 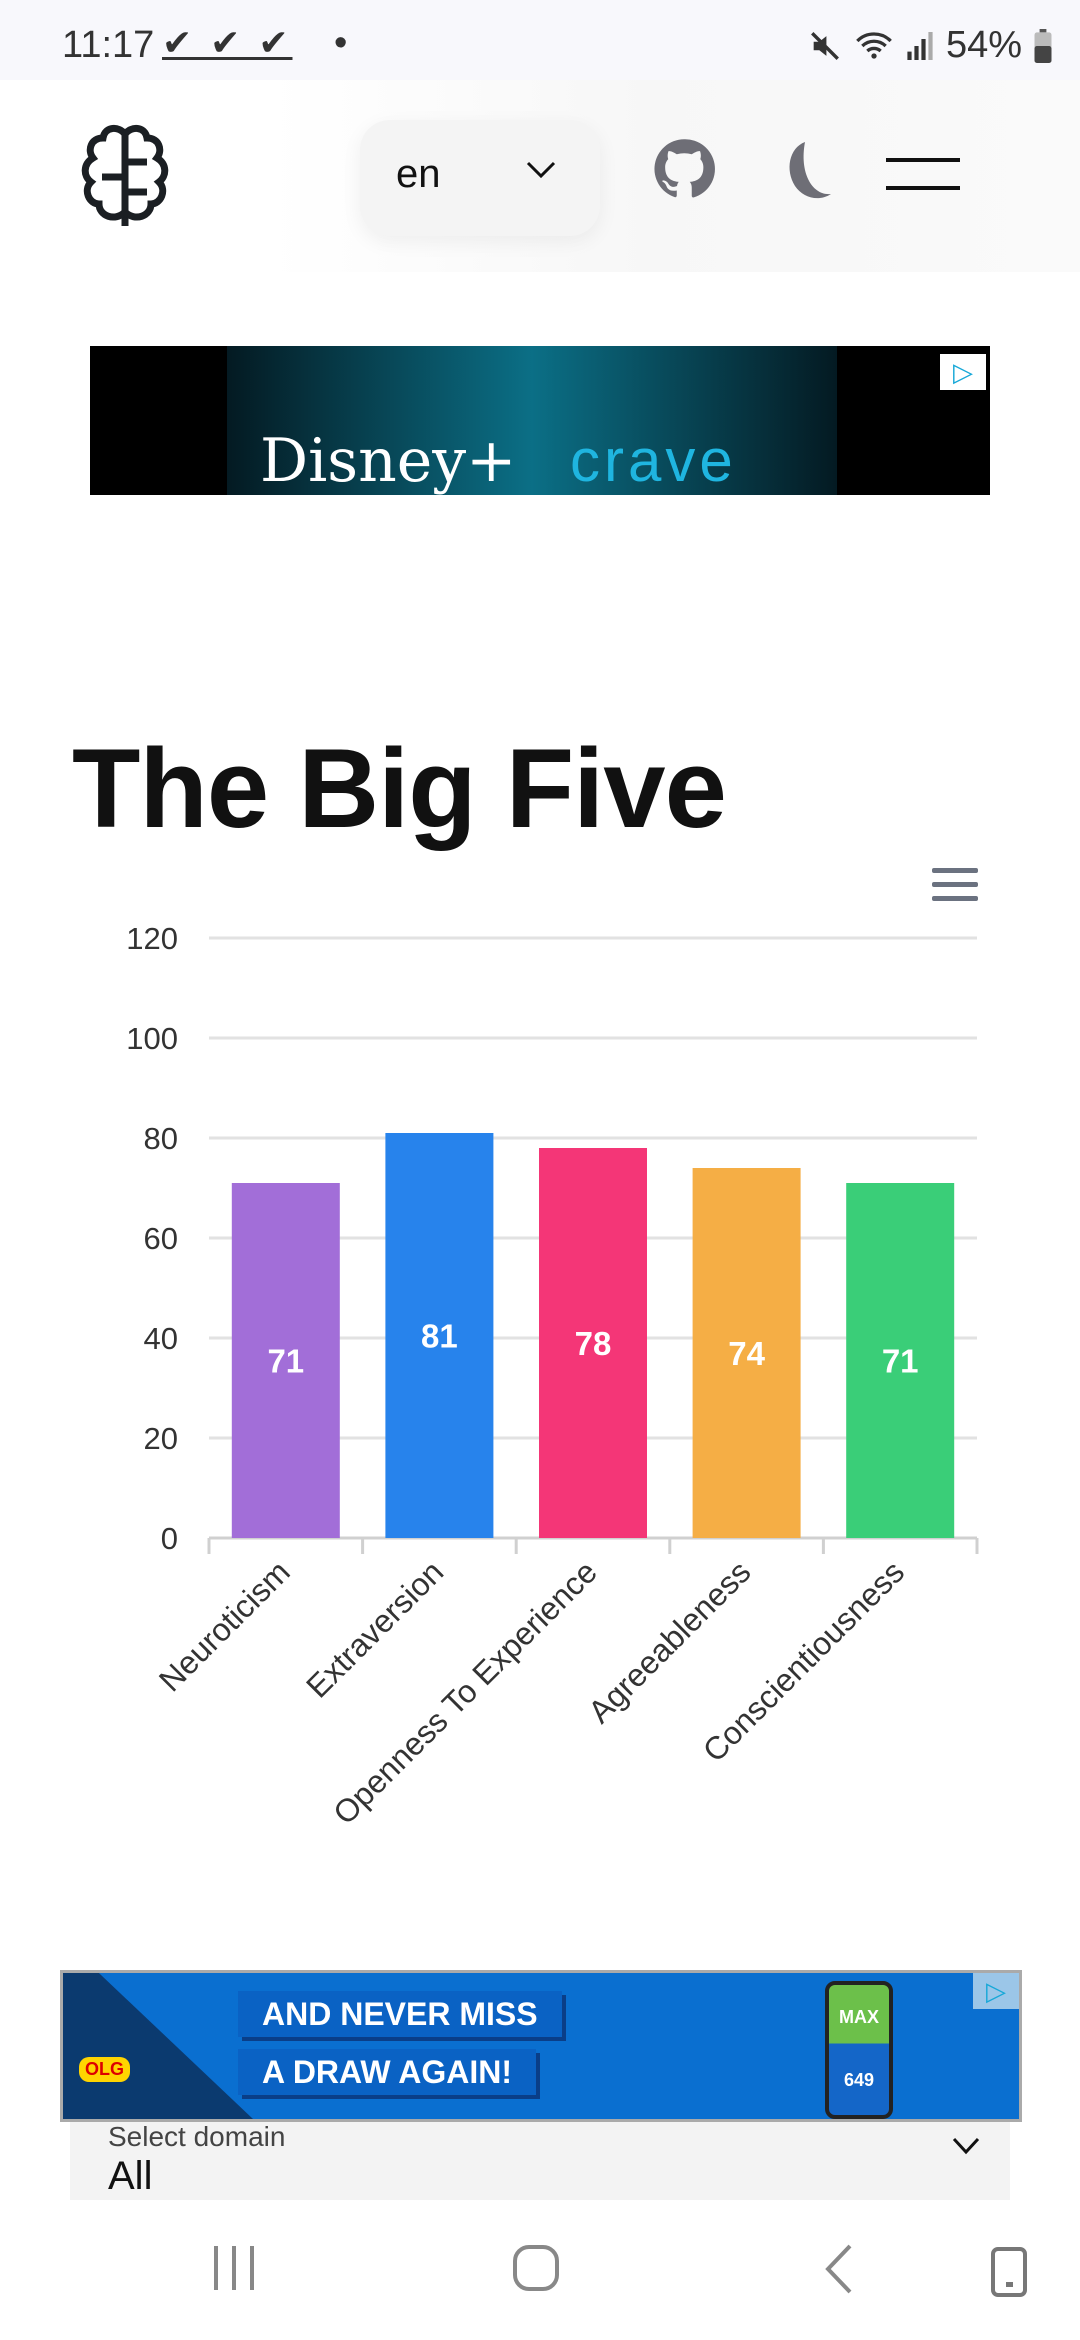 What do you see at coordinates (169, 1538) in the screenshot?
I see `y-tick-label: 0` at bounding box center [169, 1538].